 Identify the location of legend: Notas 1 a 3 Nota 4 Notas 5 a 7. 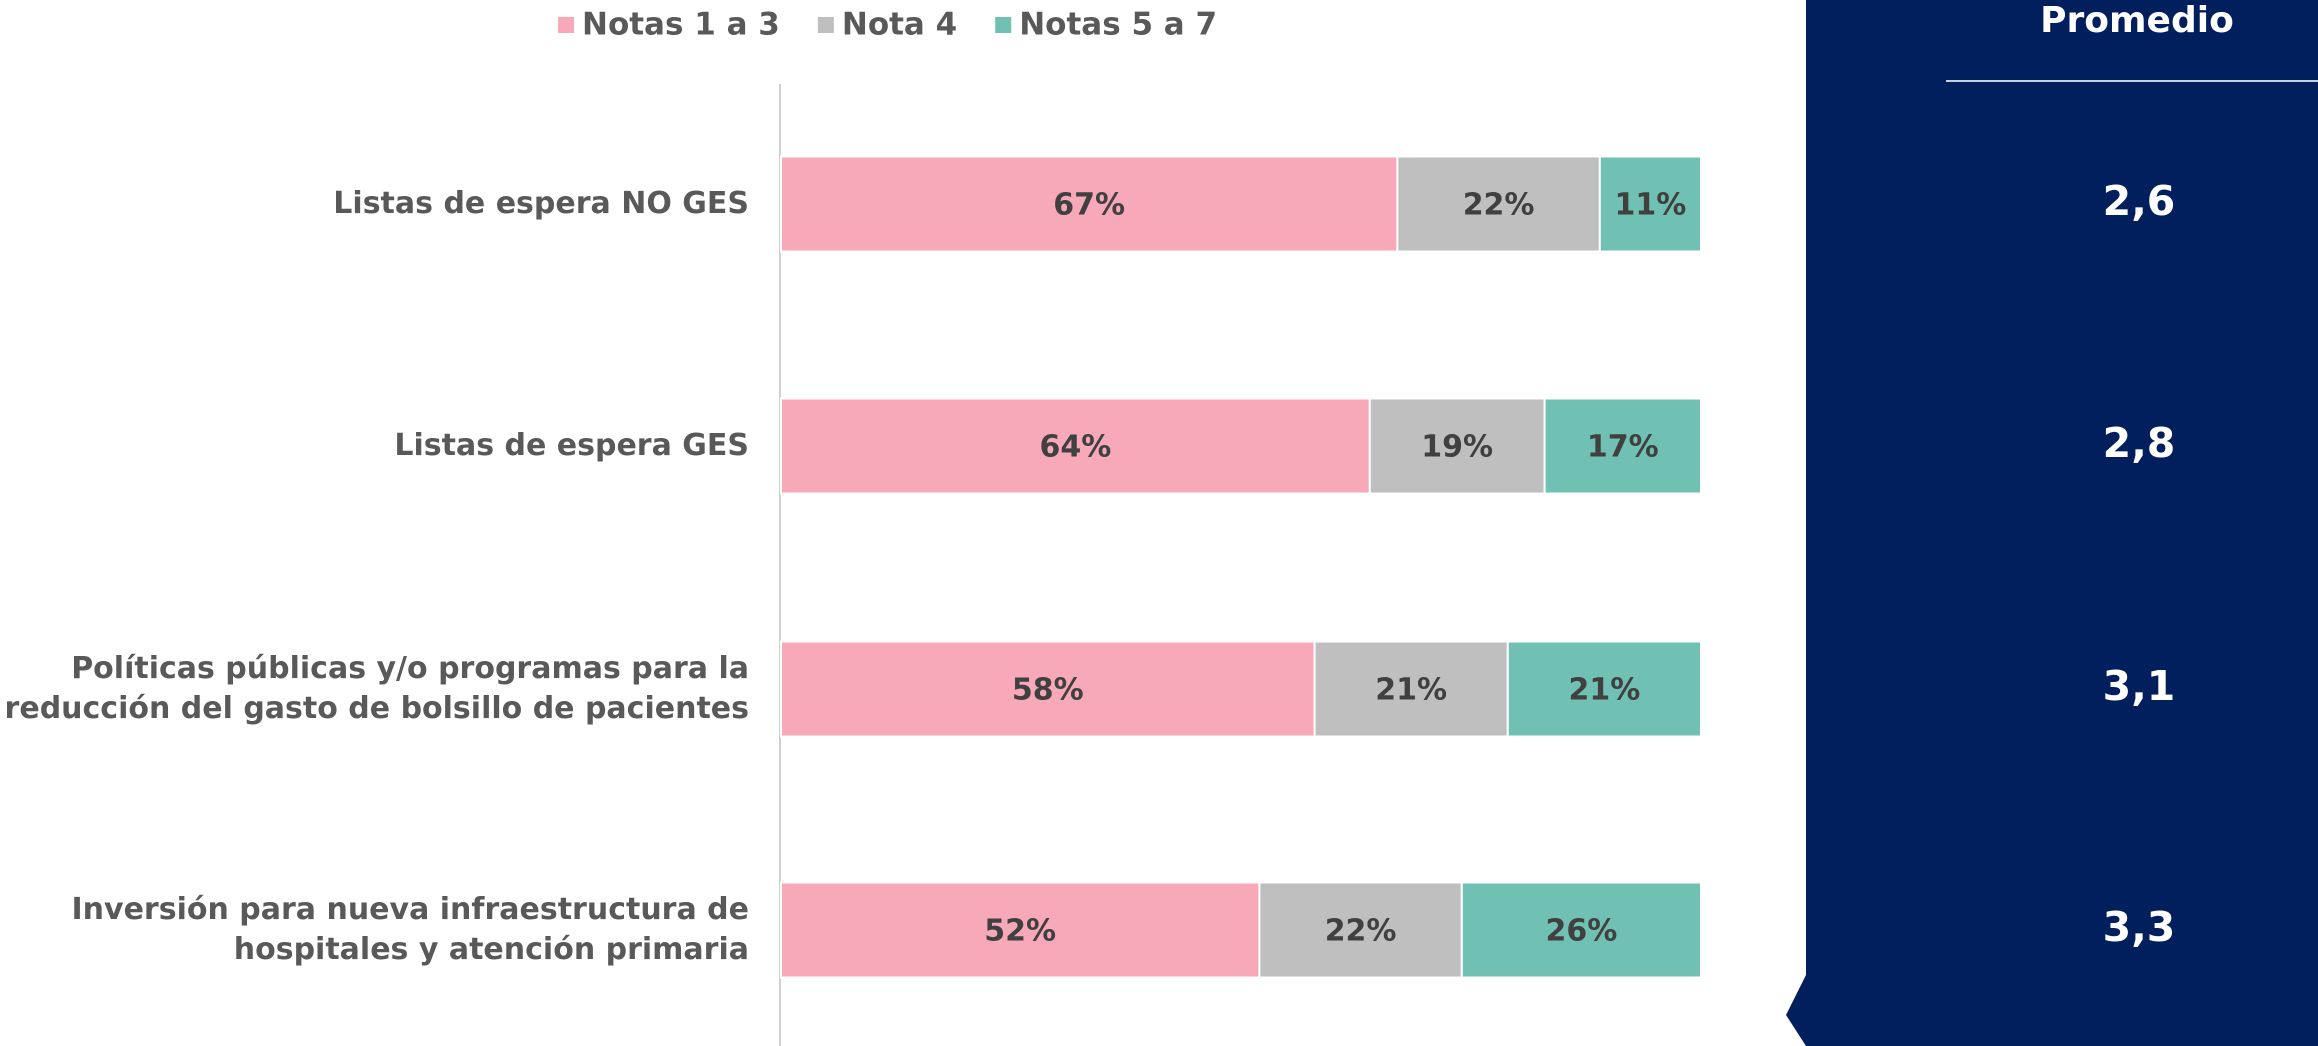
(887, 25).